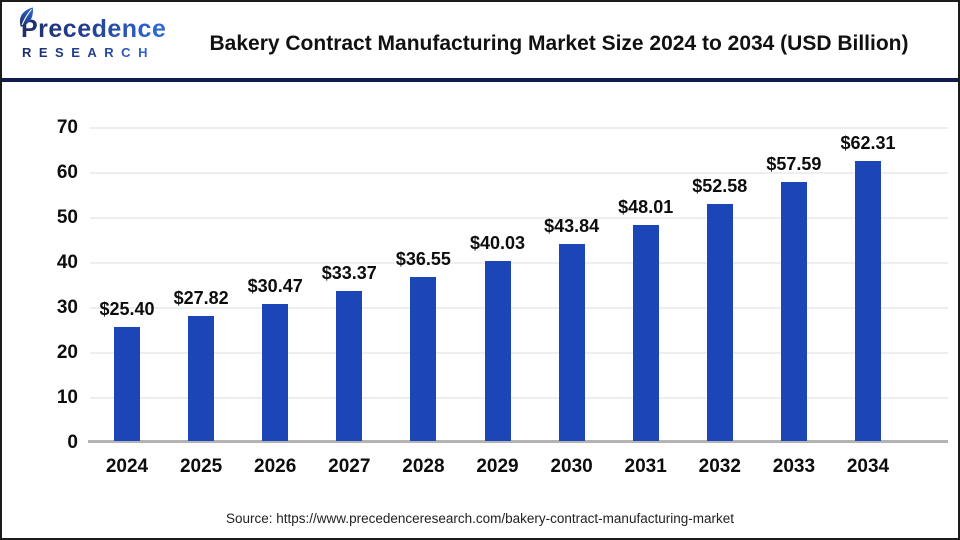 This screenshot has height=540, width=960. What do you see at coordinates (127, 384) in the screenshot?
I see `bar-2024` at bounding box center [127, 384].